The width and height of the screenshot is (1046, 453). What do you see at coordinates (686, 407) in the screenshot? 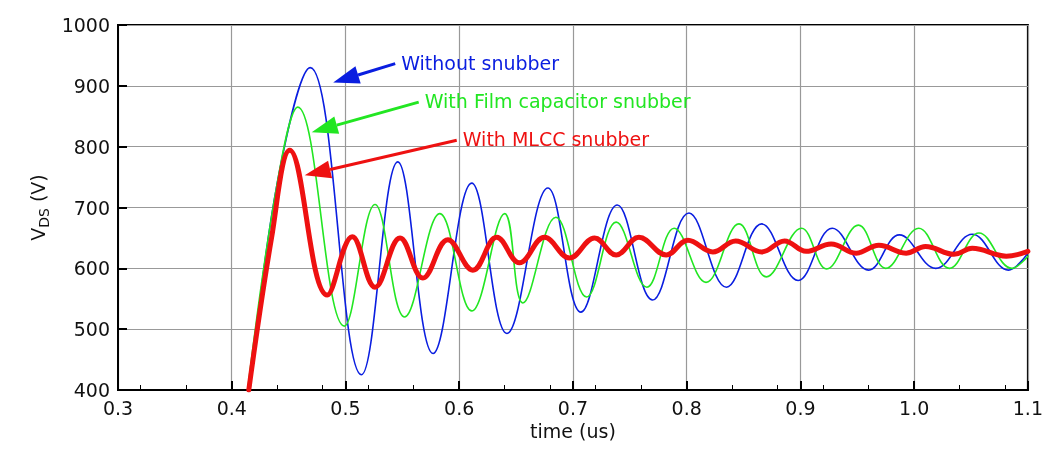
I see `x-tick-label: 0.8` at bounding box center [686, 407].